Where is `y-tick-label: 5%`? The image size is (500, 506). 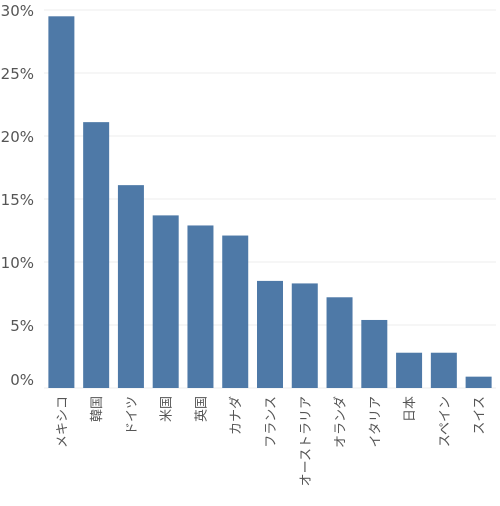 y-tick-label: 5% is located at coordinates (22, 326).